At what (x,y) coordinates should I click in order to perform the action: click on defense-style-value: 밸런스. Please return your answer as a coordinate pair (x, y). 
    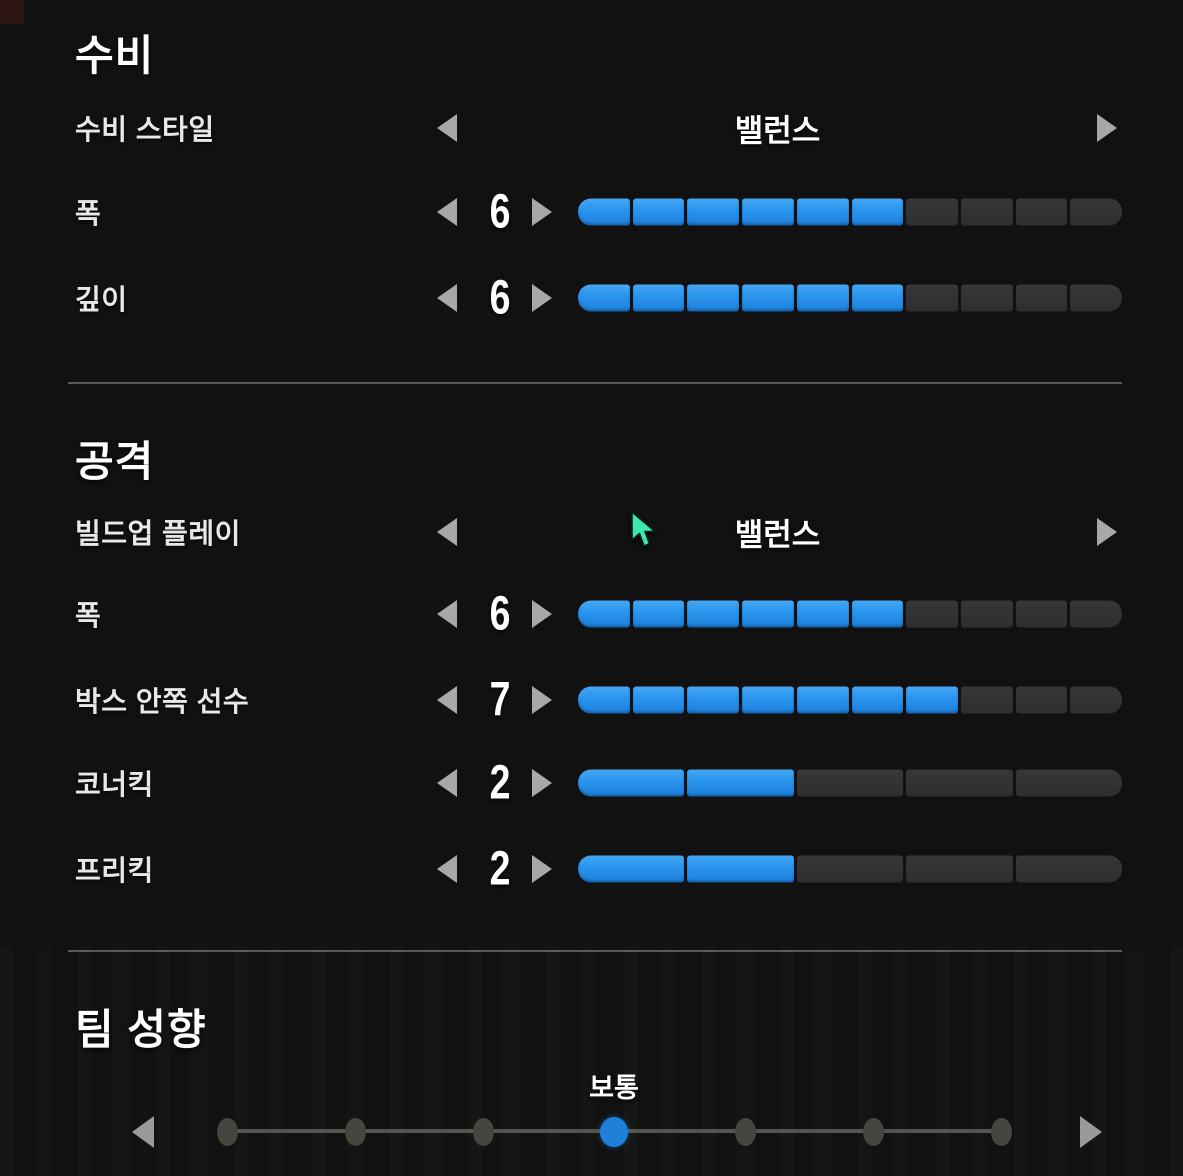
    Looking at the image, I should click on (777, 131).